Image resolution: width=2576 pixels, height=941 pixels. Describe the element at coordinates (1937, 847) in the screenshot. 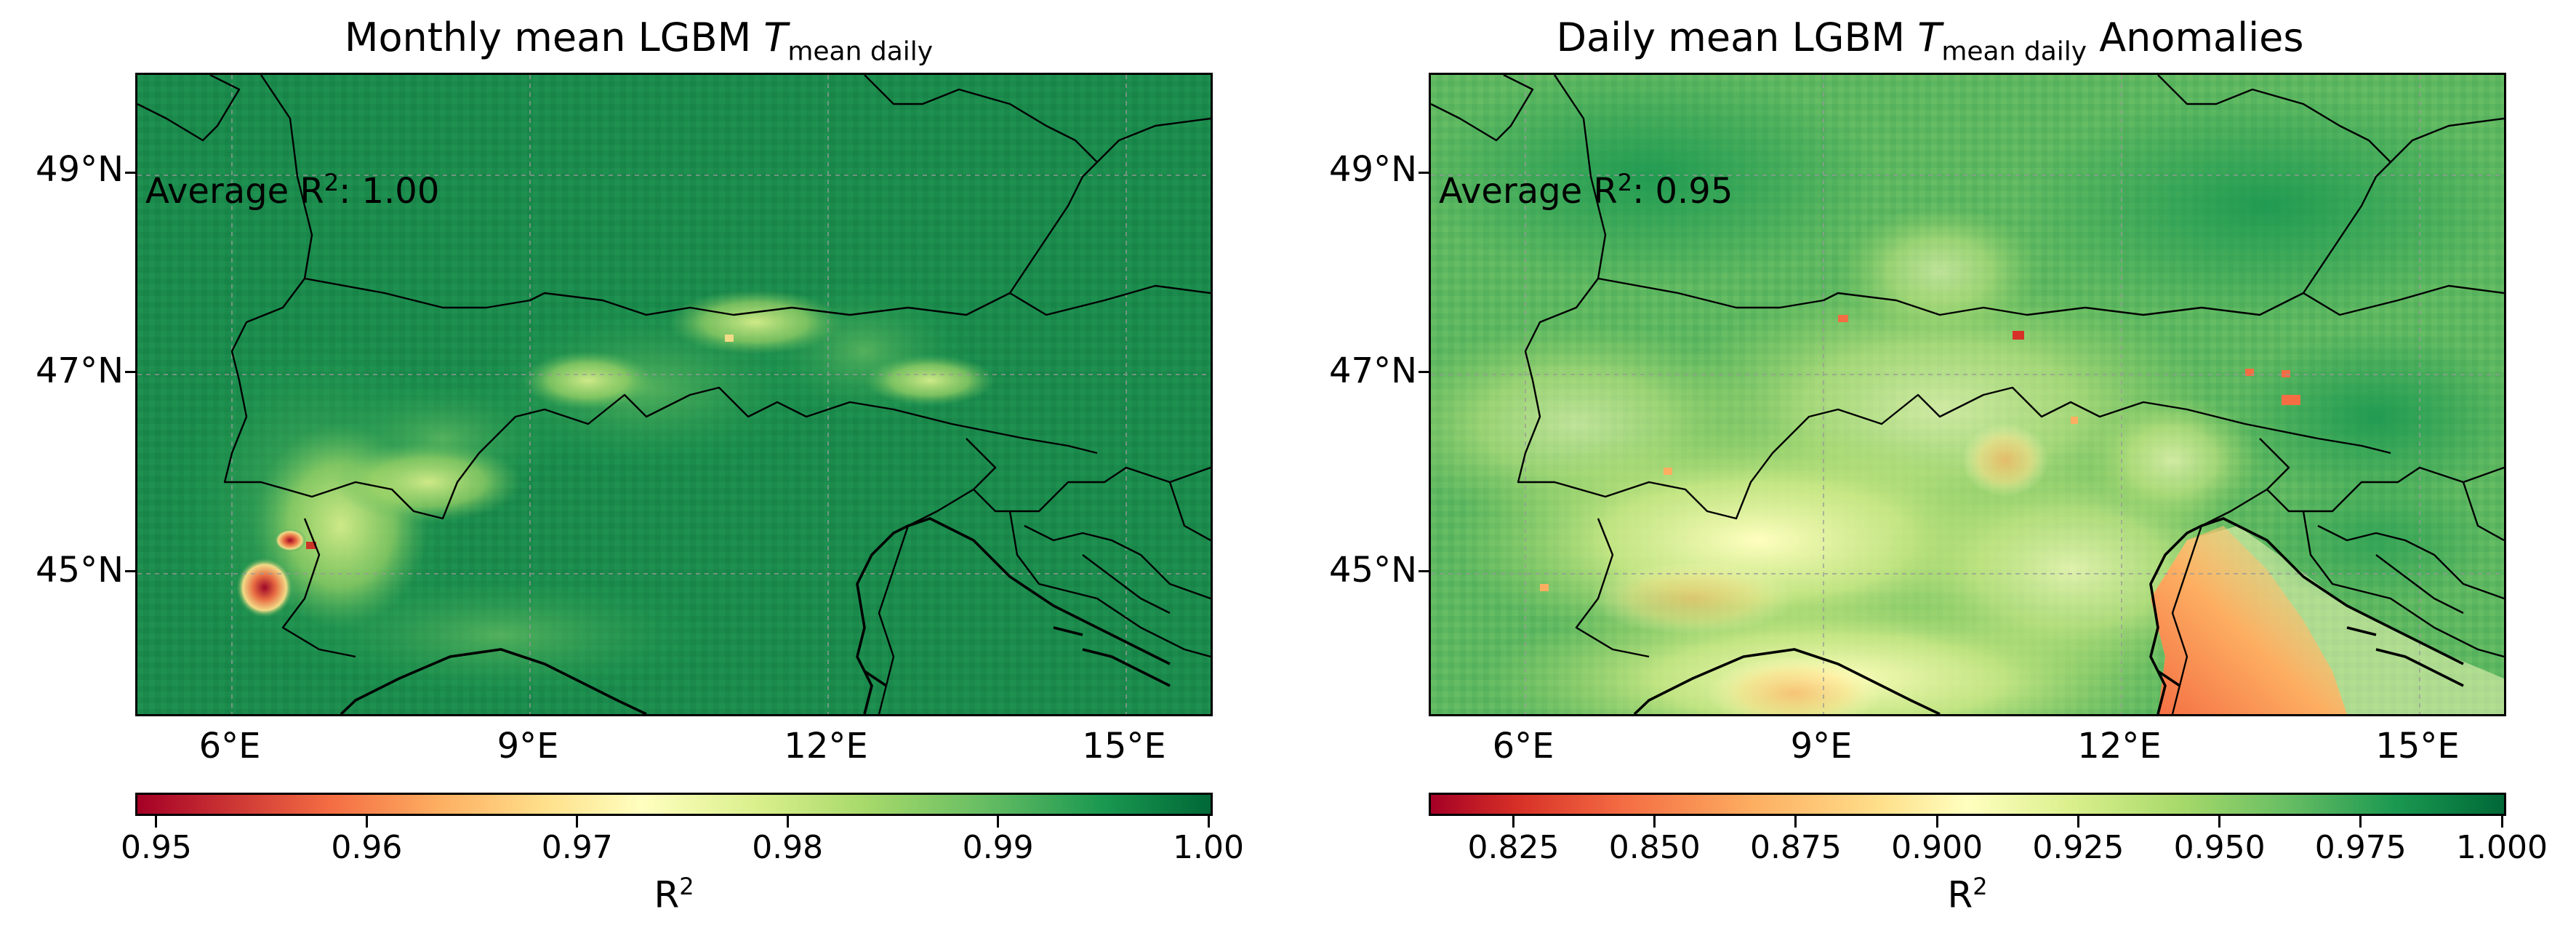

I see `colorbar-tick-label: 0.900` at that location.